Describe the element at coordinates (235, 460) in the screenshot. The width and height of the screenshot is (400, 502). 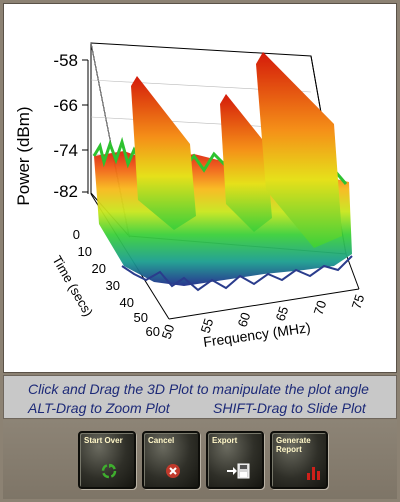
I see `export-button: Export` at that location.